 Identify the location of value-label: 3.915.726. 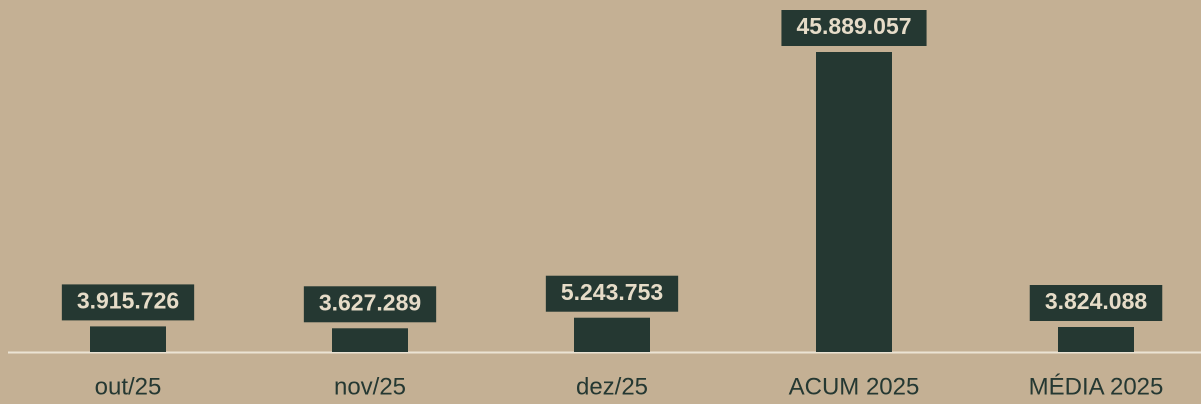
(128, 300).